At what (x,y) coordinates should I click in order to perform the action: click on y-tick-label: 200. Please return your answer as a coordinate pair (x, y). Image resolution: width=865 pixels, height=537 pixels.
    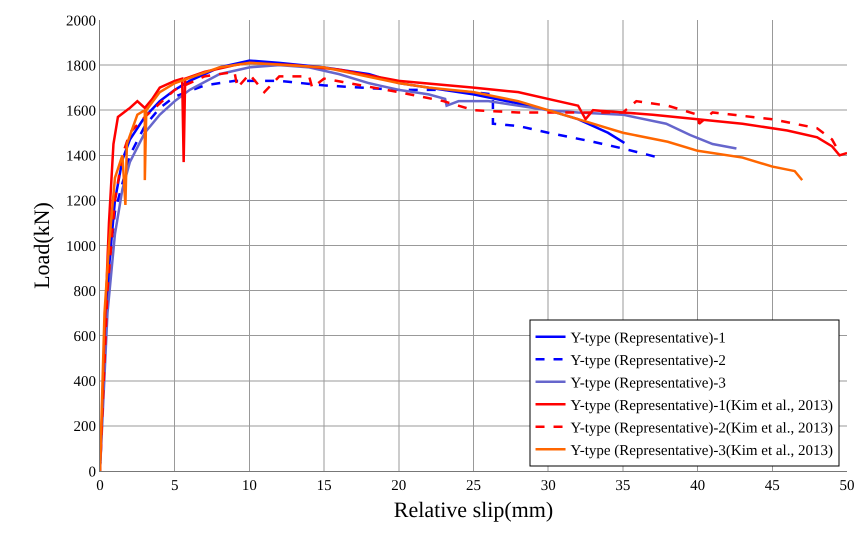
    Looking at the image, I should click on (85, 427).